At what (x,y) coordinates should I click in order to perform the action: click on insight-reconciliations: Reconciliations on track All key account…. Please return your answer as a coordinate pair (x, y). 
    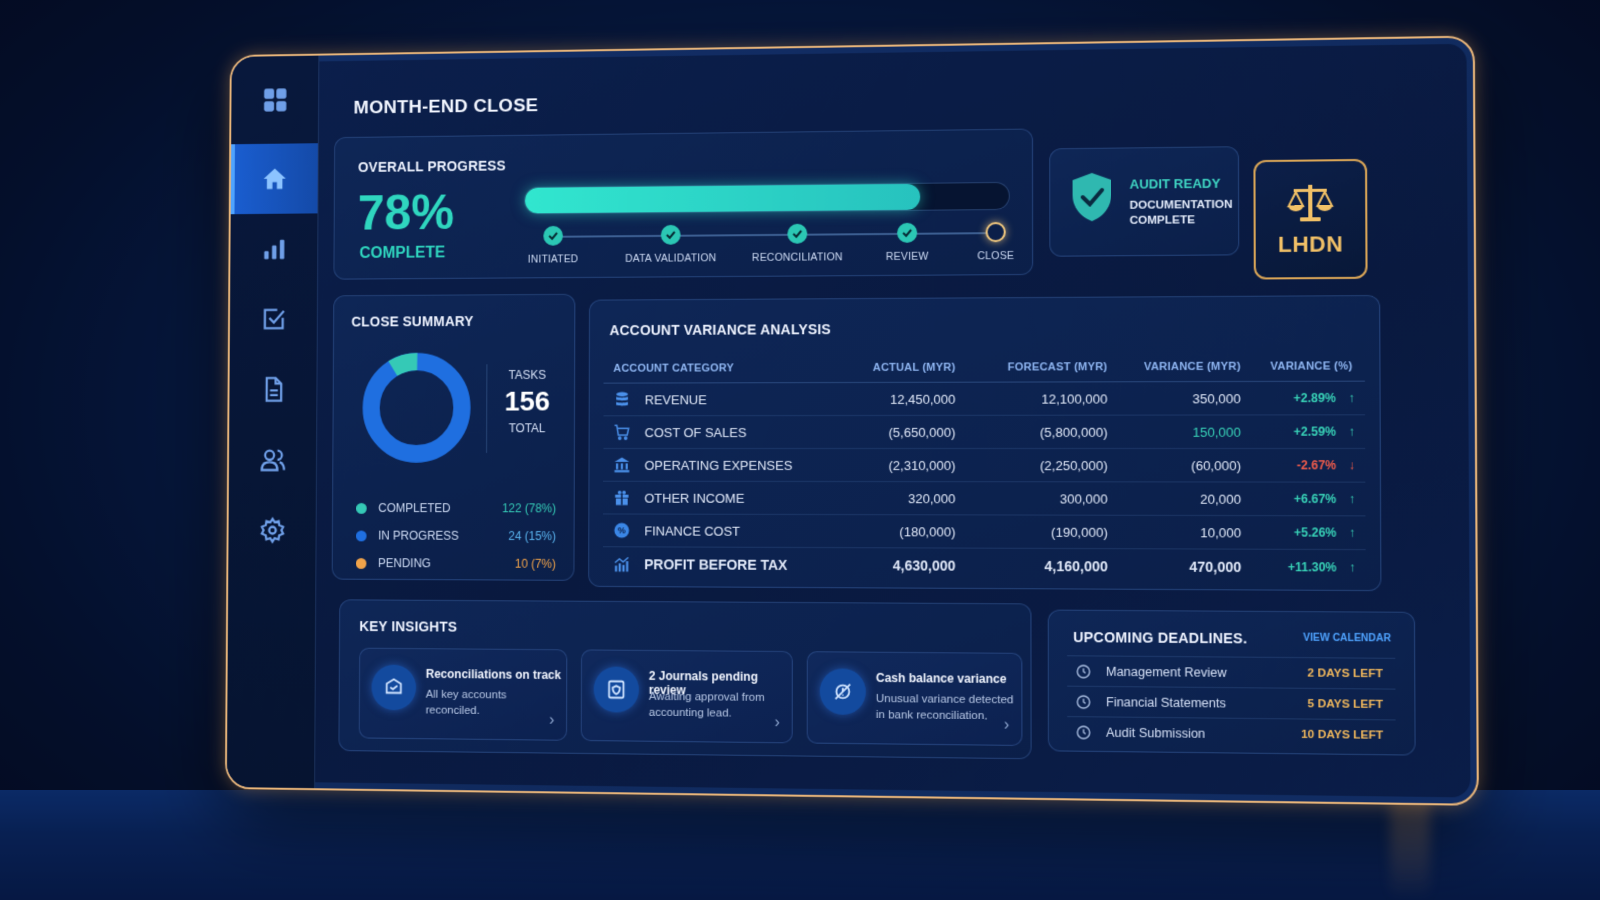
    Looking at the image, I should click on (463, 694).